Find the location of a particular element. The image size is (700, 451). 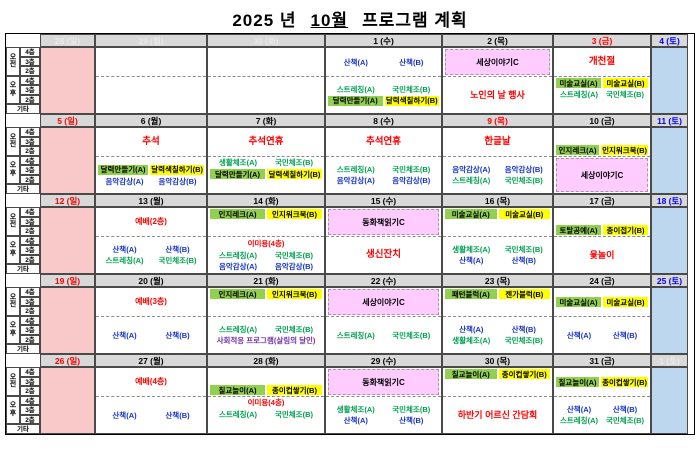

afternoon-block: 스트레칭(A) 국민체조(B) is located at coordinates (383, 335).